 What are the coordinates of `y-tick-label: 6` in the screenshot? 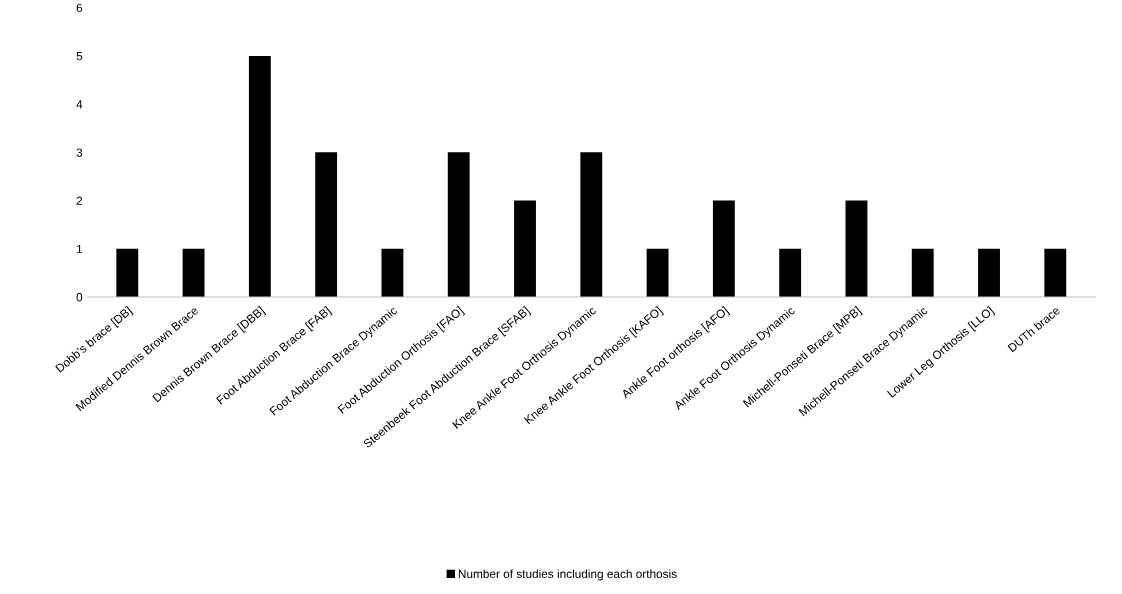 It's located at (79, 8).